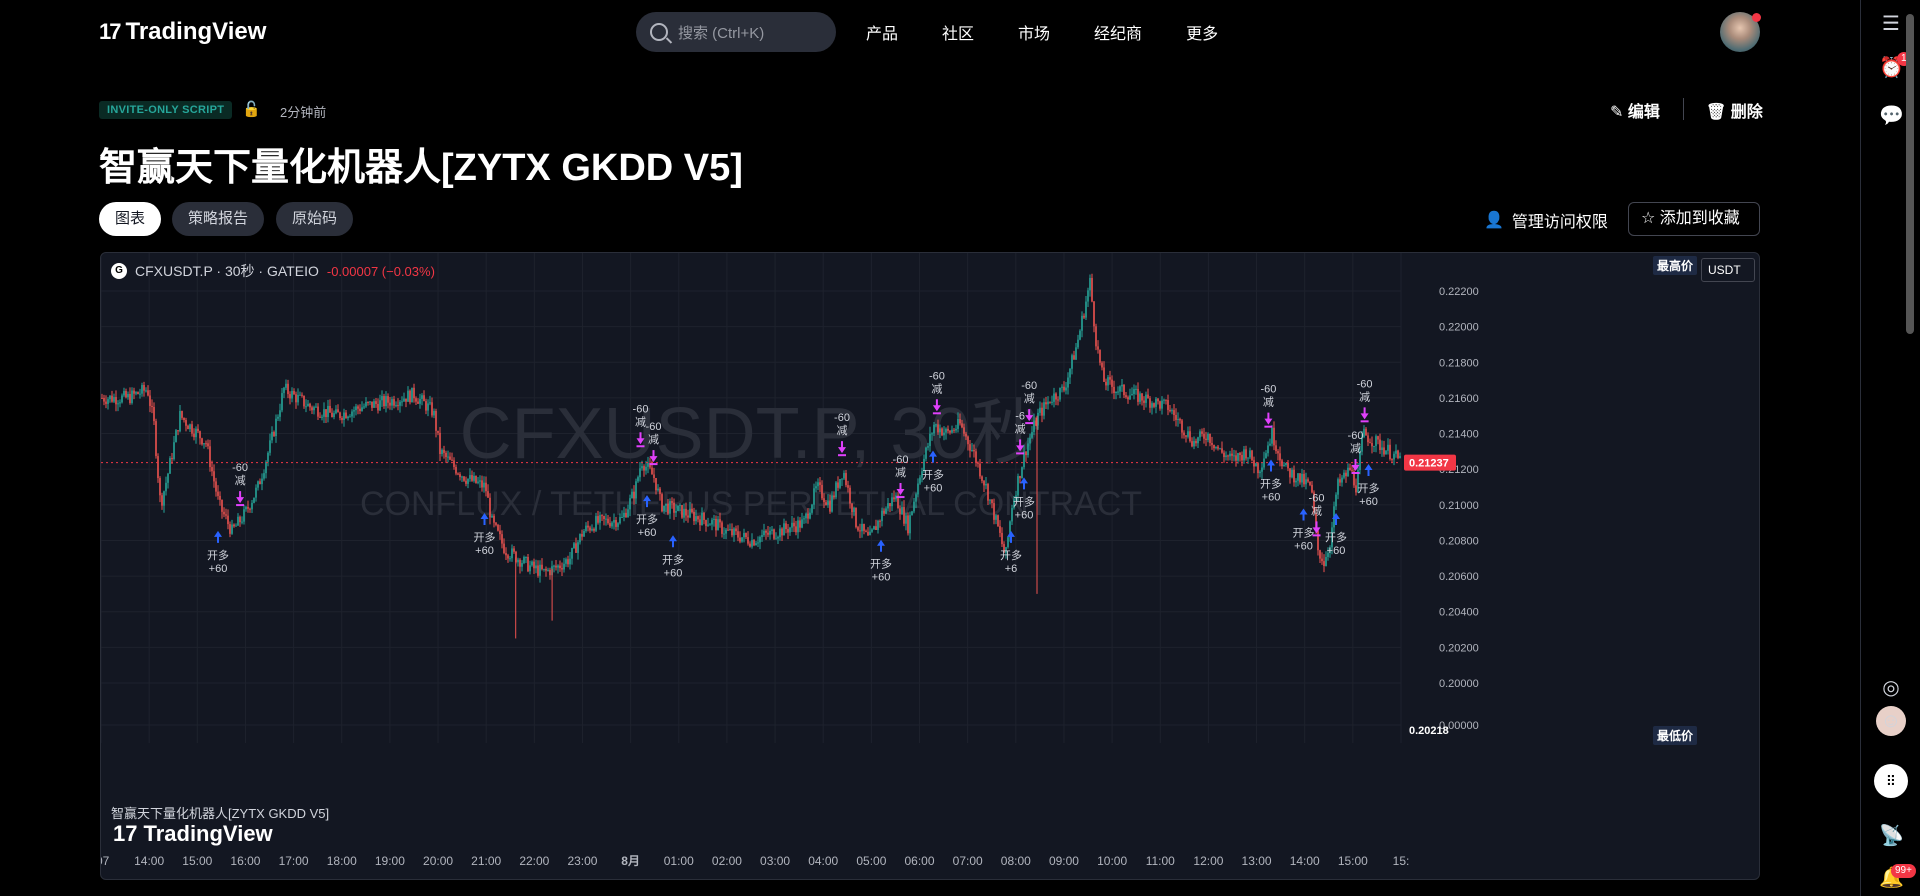 The height and width of the screenshot is (896, 1920). Describe the element at coordinates (125, 833) in the screenshot. I see `tv-watermark-icon: 17` at that location.